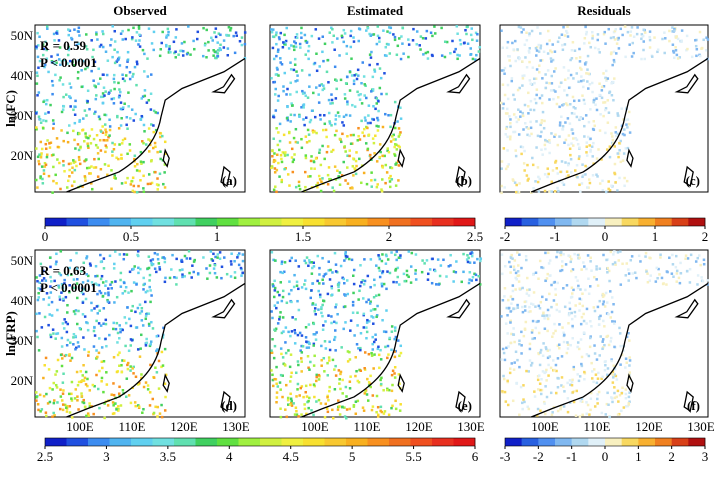 The height and width of the screenshot is (480, 718). Describe the element at coordinates (260, 442) in the screenshot. I see `colorbar-frame` at that location.